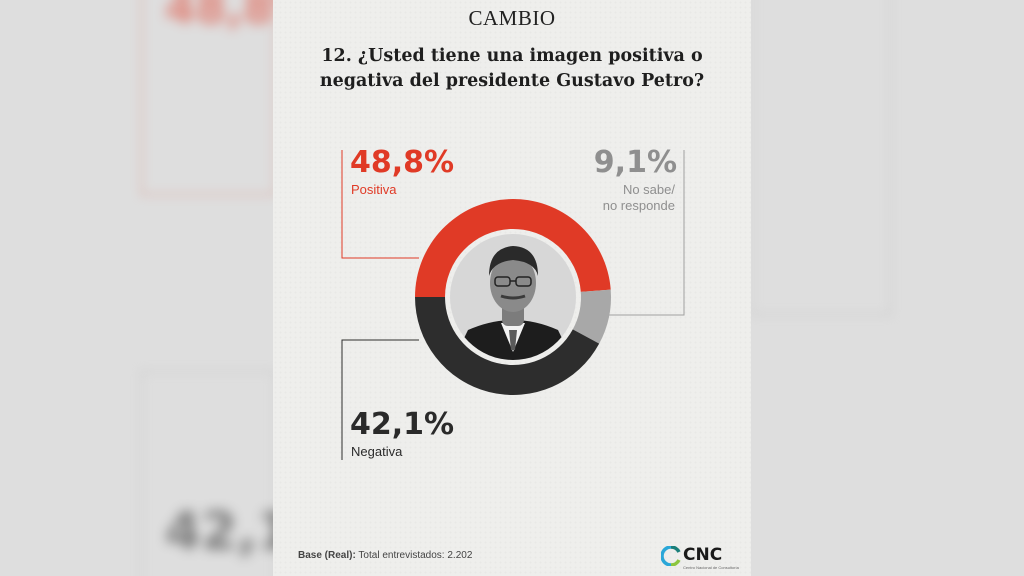 This screenshot has height=576, width=1024. I want to click on cnc-logo-icon, so click(671, 556).